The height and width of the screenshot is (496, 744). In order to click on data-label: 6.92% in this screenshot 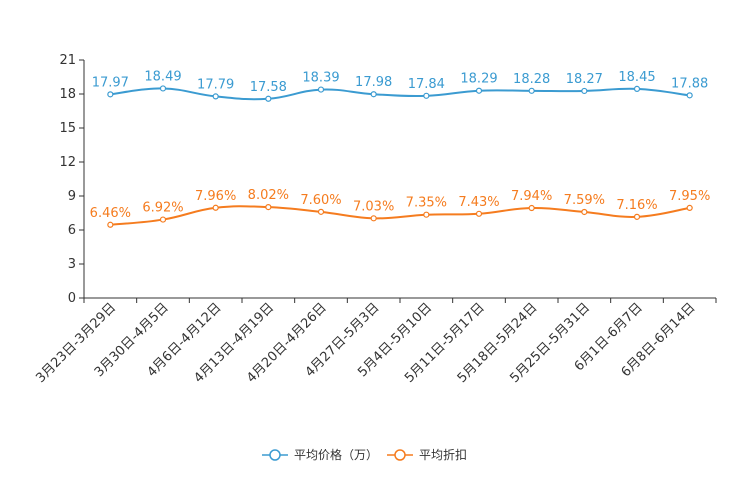, I will do `click(162, 208)`.